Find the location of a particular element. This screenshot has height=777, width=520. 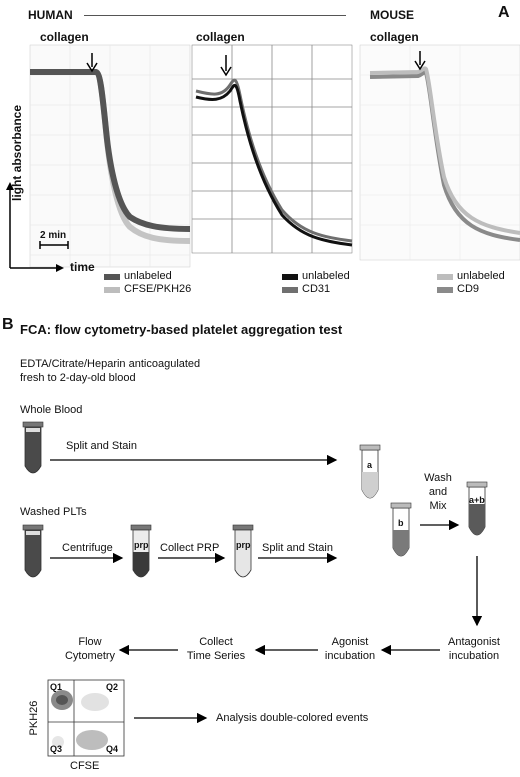

centrifuge-label: Centrifuge is located at coordinates (87, 548).